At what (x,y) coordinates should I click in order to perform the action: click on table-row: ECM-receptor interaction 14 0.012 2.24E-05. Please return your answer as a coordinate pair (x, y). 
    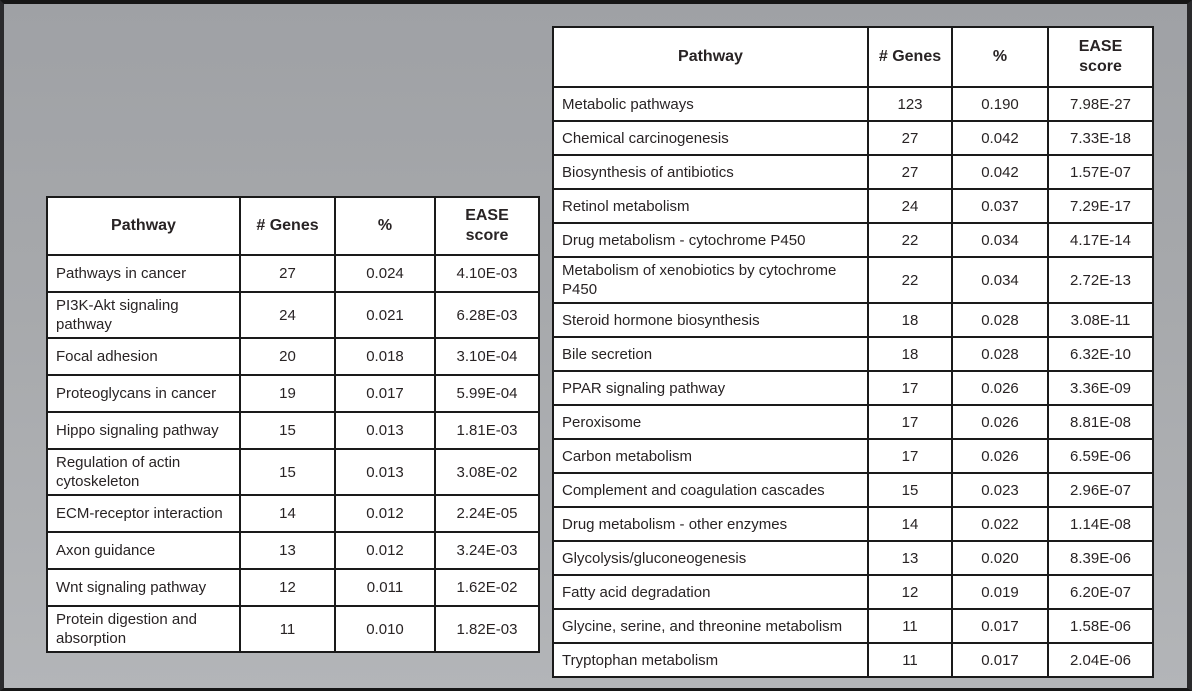
    Looking at the image, I should click on (293, 513).